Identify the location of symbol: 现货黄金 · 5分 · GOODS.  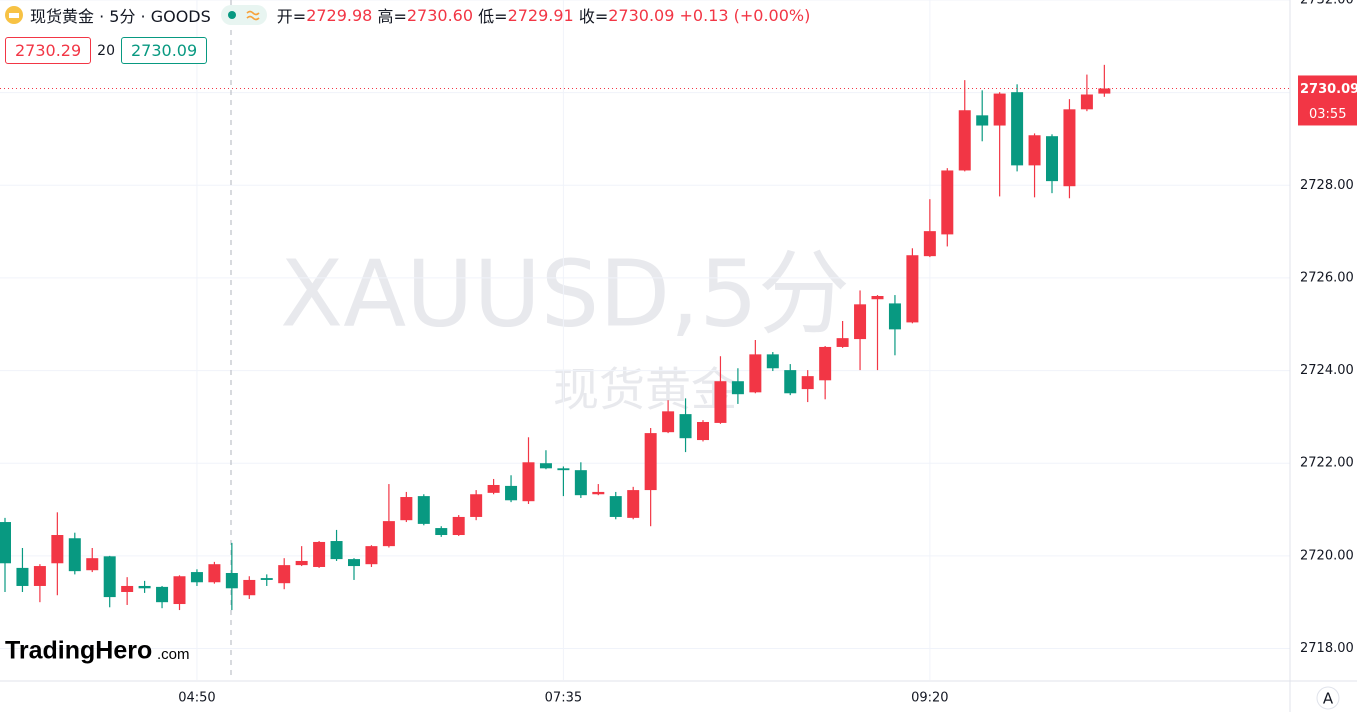
(120, 16).